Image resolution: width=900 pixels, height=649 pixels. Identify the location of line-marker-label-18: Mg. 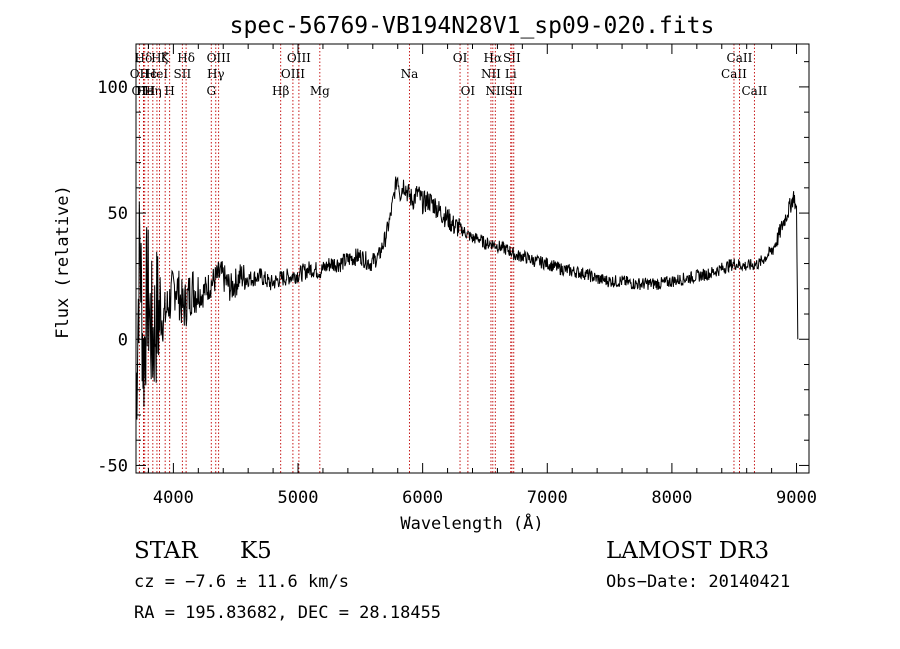
(320, 91).